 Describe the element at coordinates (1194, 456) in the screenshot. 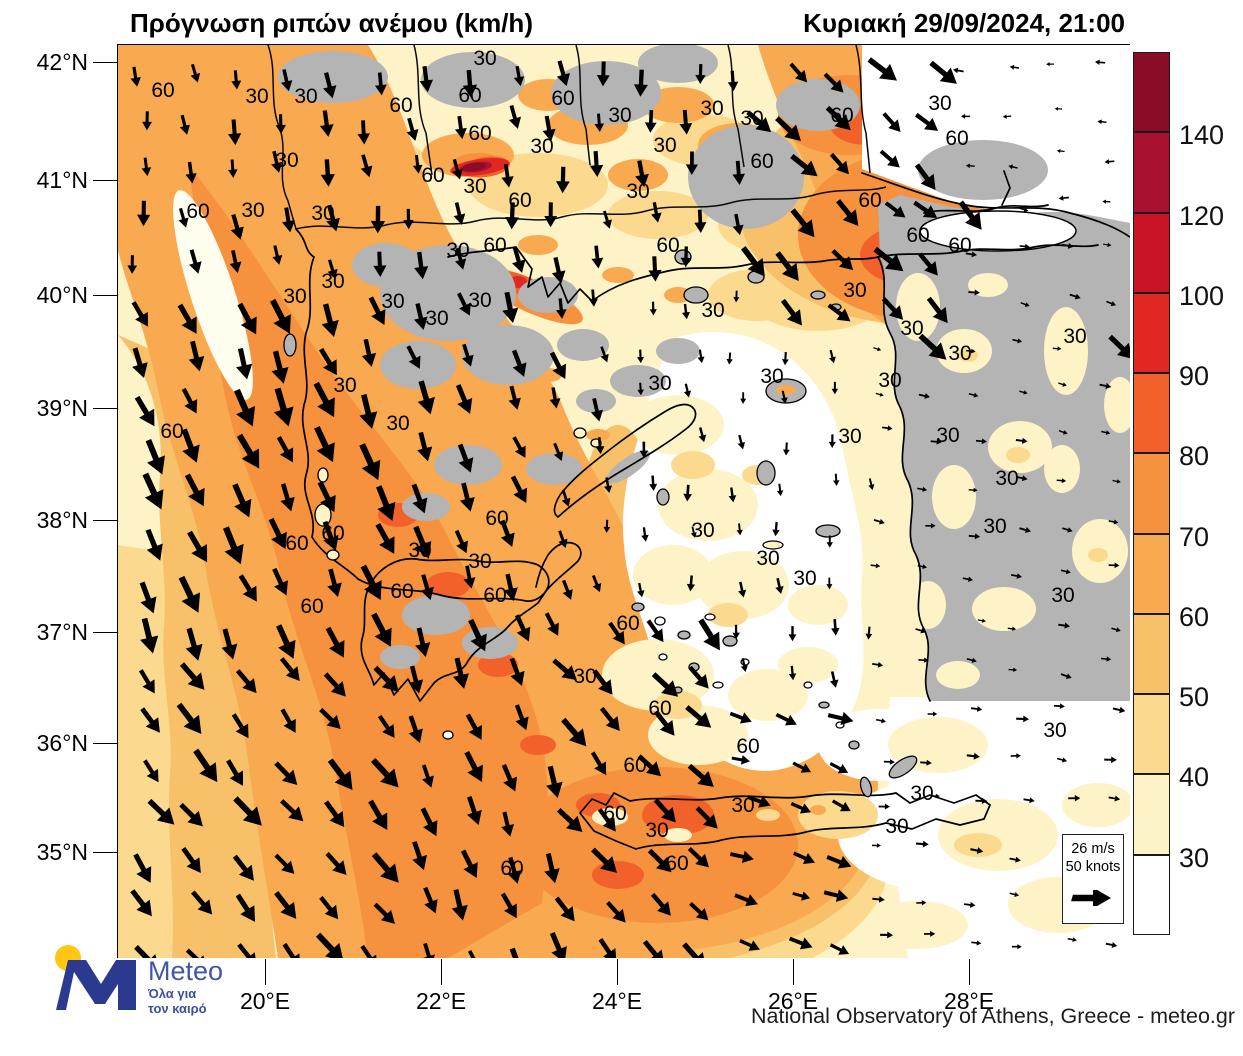

I see `colorbar-label: 80` at that location.